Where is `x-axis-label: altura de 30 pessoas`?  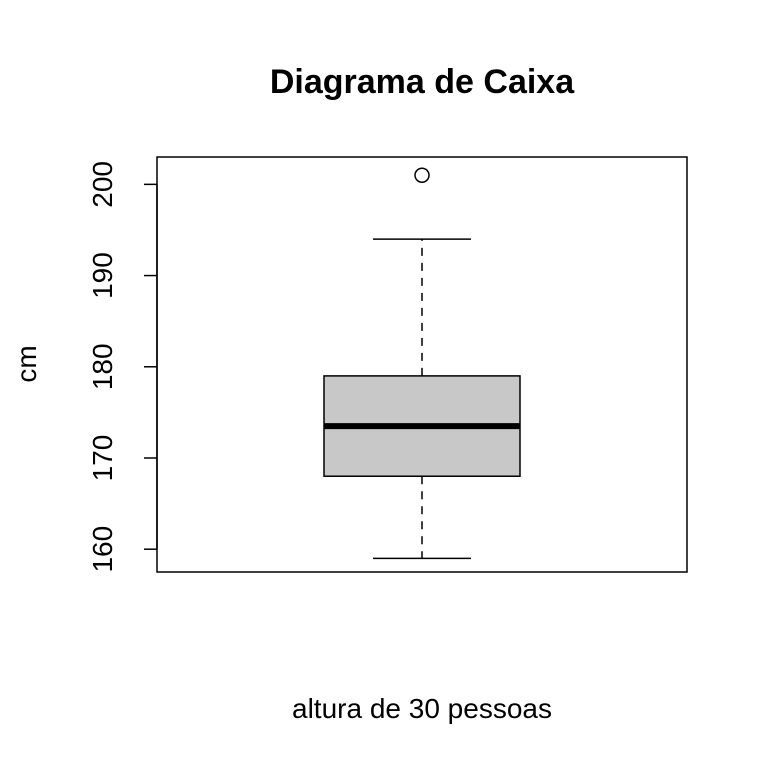 x-axis-label: altura de 30 pessoas is located at coordinates (422, 708).